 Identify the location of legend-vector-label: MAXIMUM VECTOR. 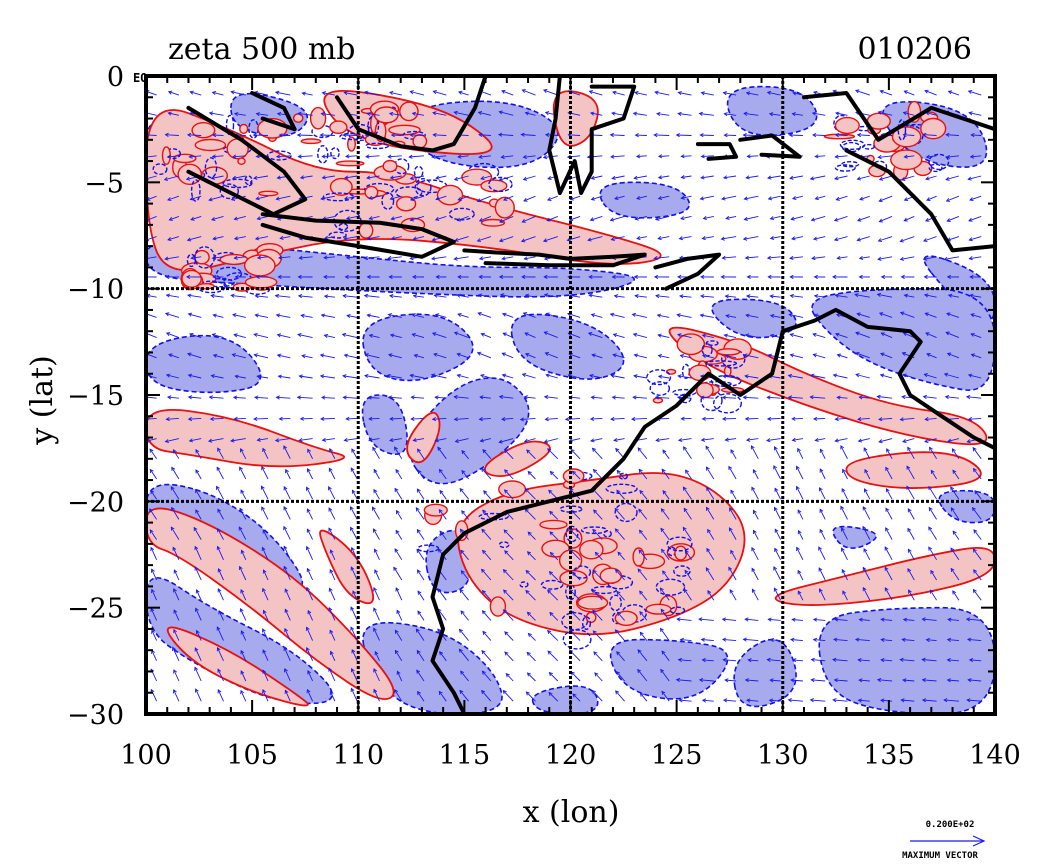
(940, 856).